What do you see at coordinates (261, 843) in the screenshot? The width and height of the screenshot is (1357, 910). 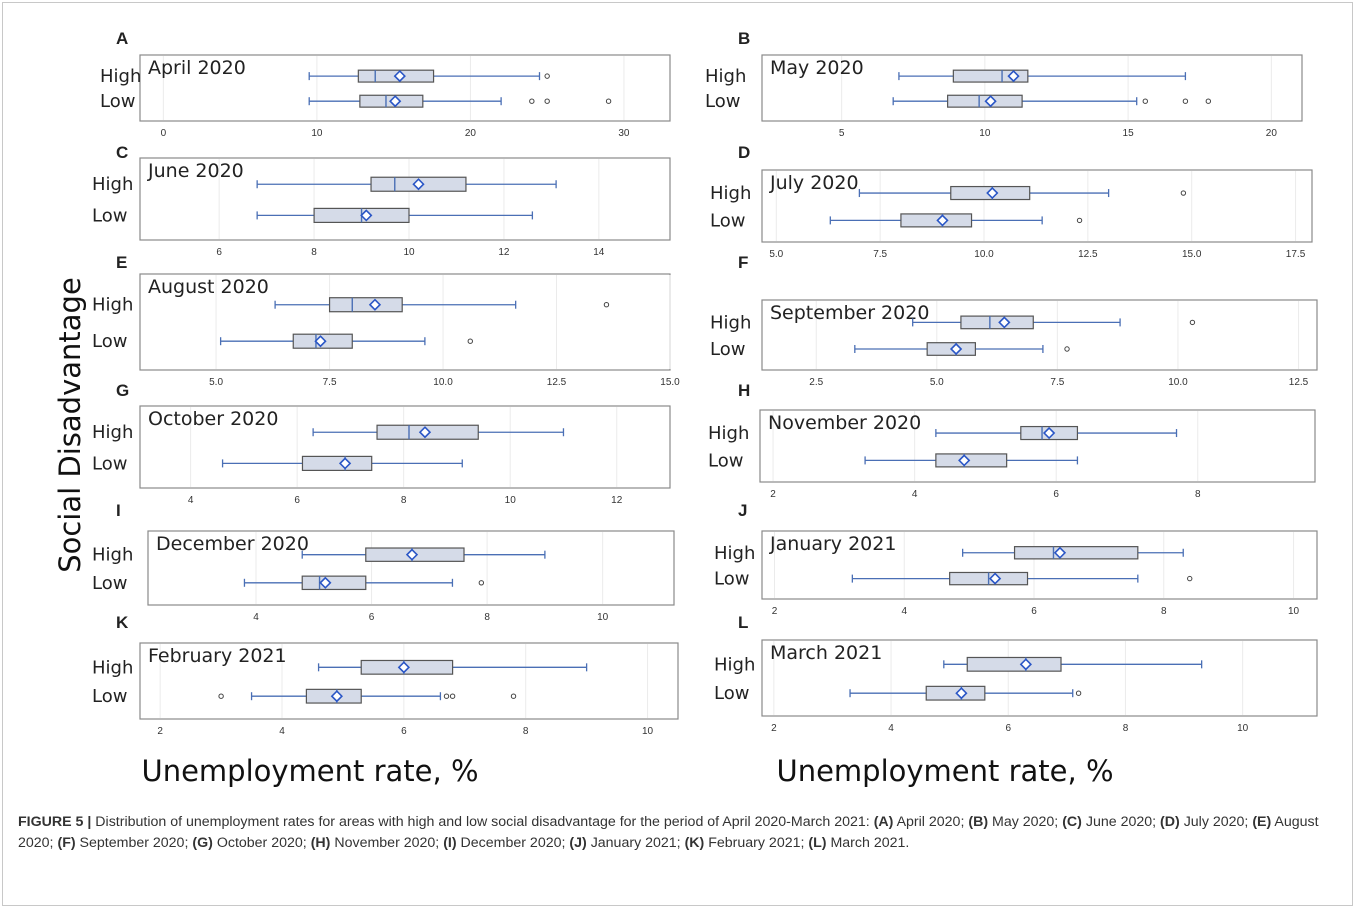 I see `caption-item-text: October 2020;` at bounding box center [261, 843].